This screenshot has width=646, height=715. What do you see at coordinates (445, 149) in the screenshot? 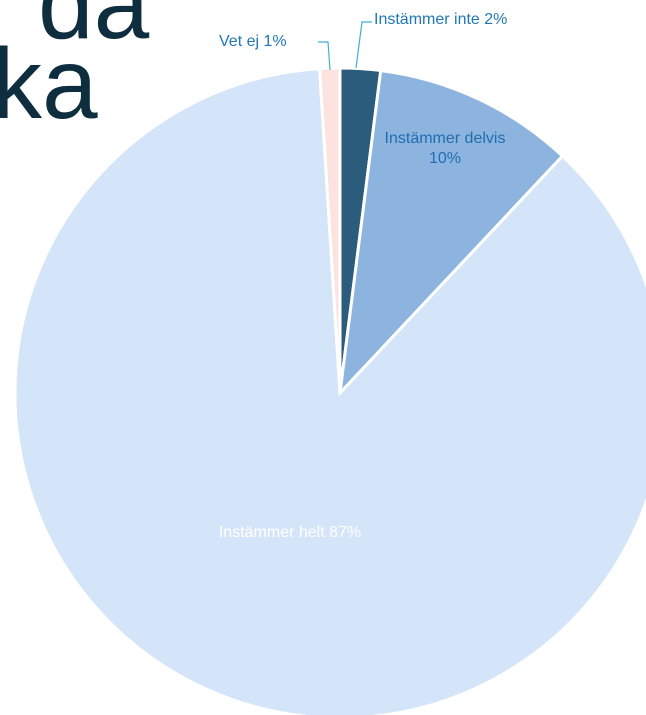
I see `data-label: Instämmer delvis 10%` at bounding box center [445, 149].